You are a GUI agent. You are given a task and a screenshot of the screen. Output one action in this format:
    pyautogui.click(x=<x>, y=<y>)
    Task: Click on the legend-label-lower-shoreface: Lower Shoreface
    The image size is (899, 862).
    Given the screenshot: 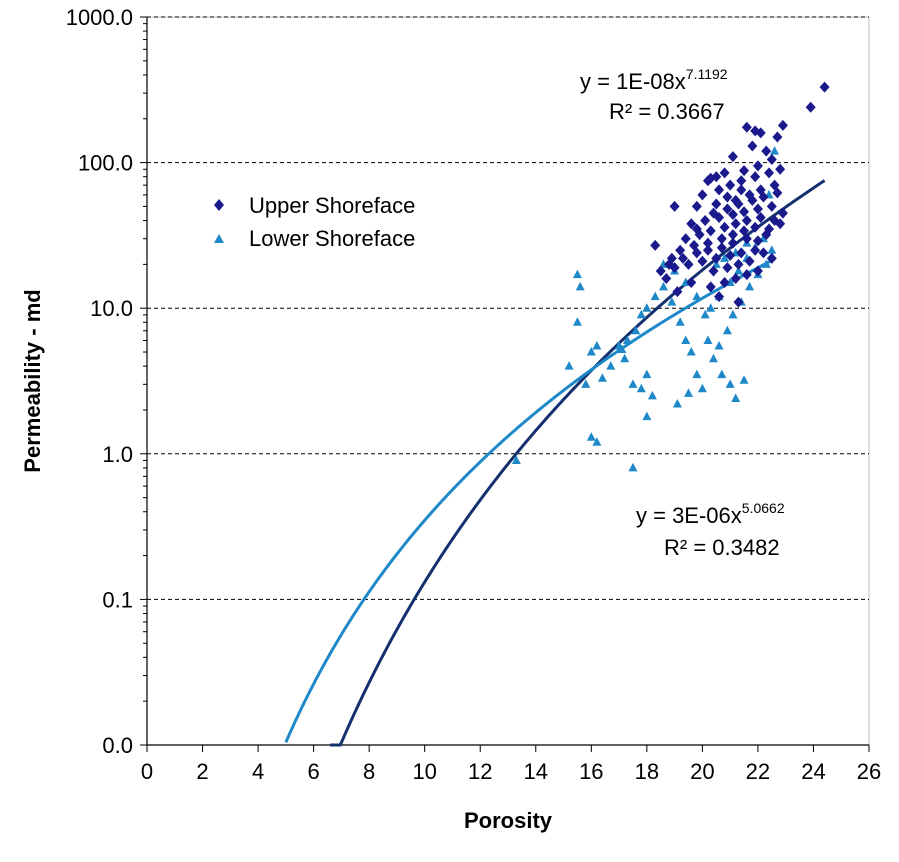 What is the action you would take?
    pyautogui.click(x=332, y=238)
    